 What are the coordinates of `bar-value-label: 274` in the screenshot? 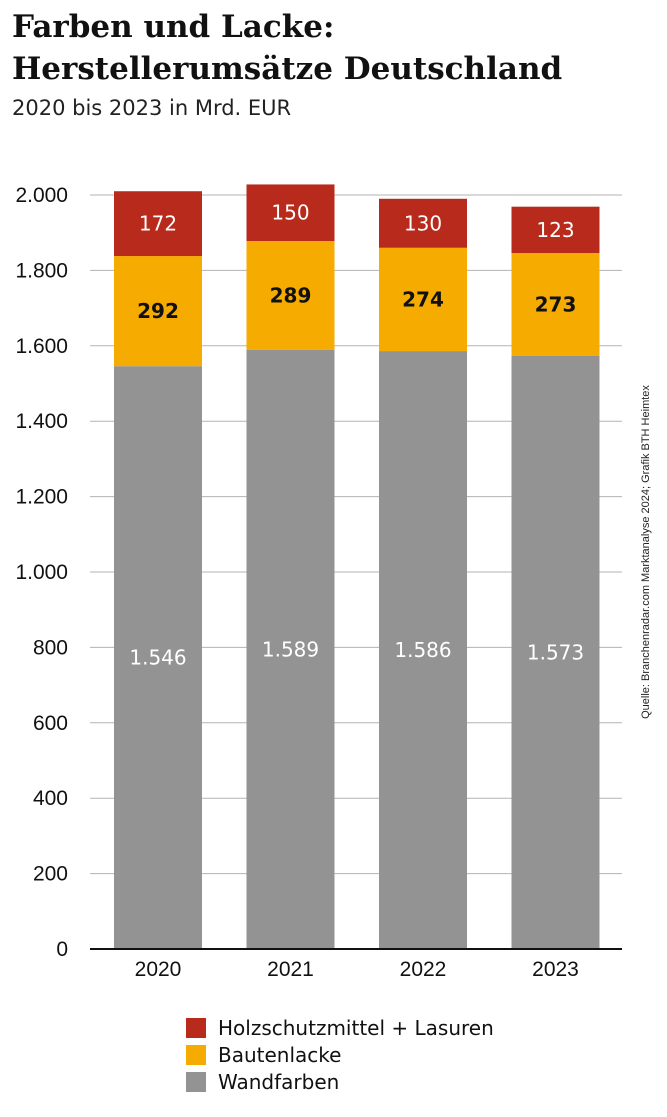 It's located at (423, 299).